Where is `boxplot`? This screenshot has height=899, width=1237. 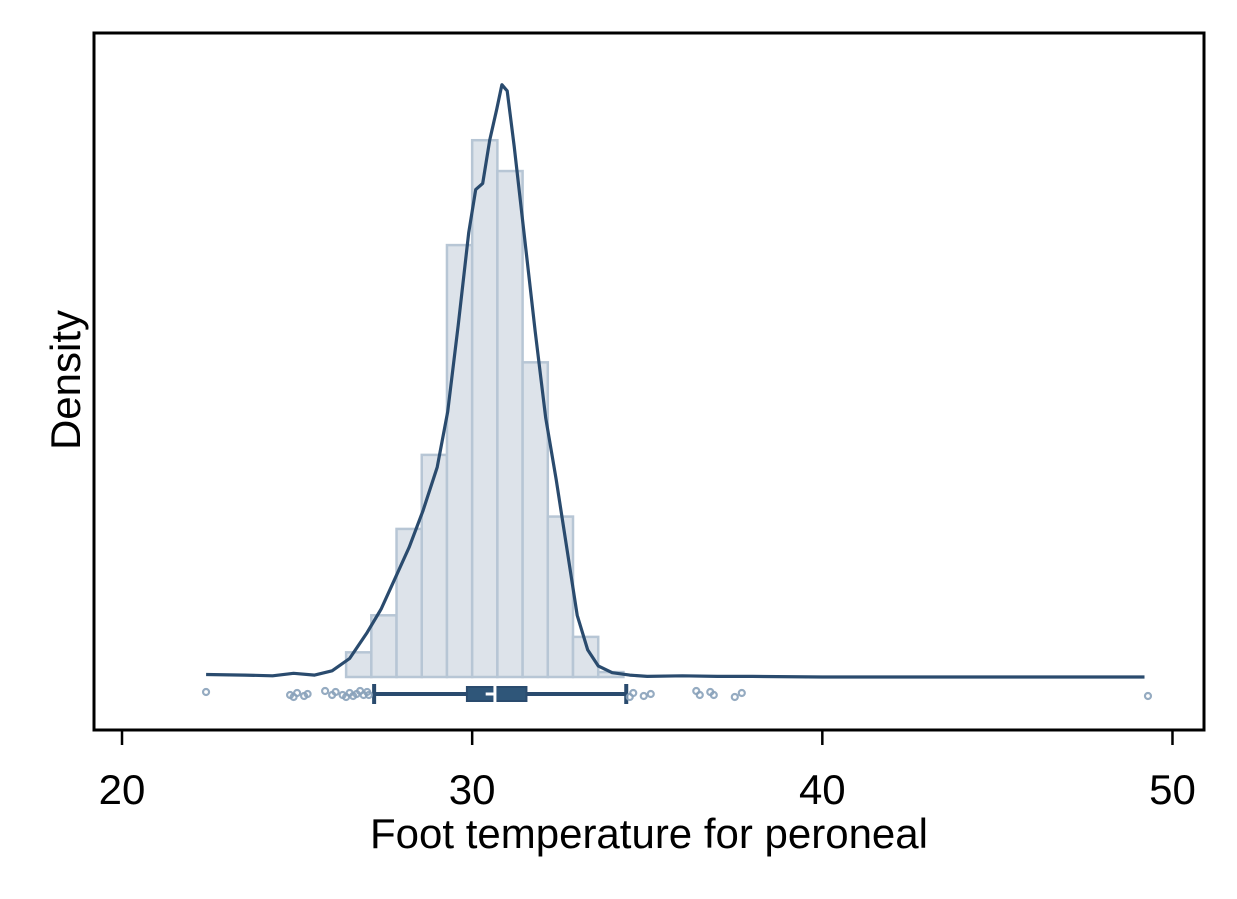 boxplot is located at coordinates (677, 694).